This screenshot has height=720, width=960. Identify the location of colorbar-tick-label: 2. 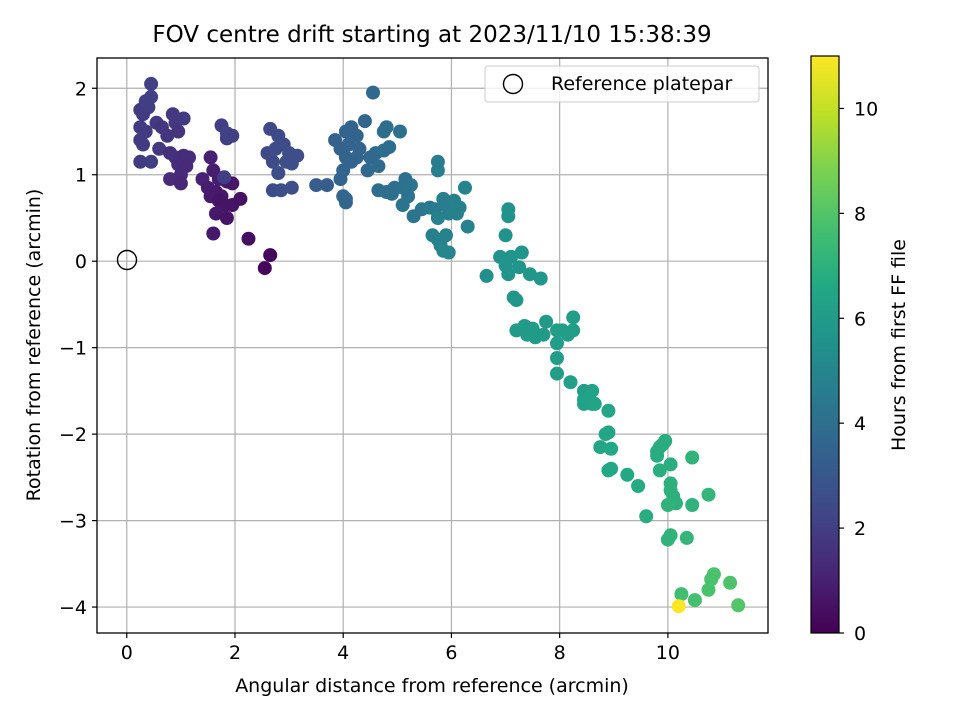
(860, 529).